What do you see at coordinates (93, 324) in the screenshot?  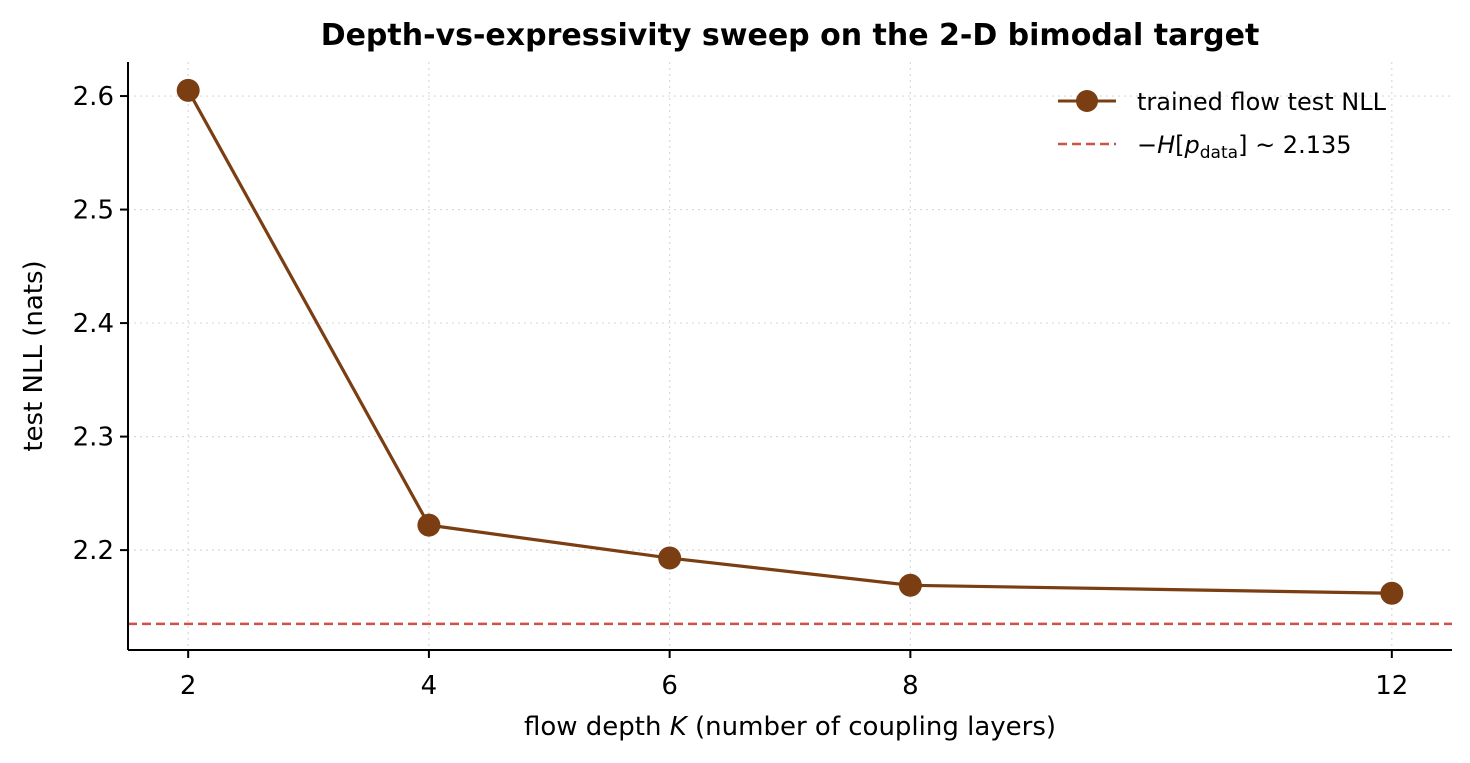 I see `y-tick-label: 2.4` at bounding box center [93, 324].